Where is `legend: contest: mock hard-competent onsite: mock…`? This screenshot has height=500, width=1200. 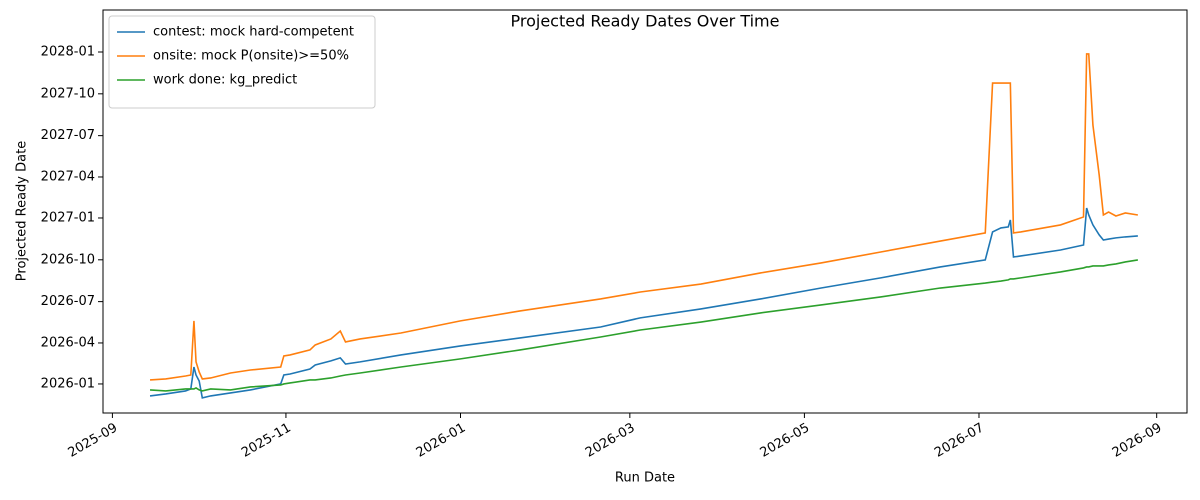 legend: contest: mock hard-competent onsite: mock… is located at coordinates (242, 62).